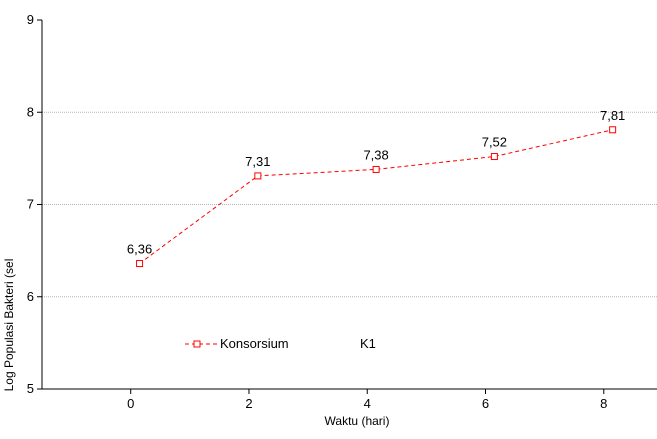 The image size is (657, 439). What do you see at coordinates (9, 325) in the screenshot?
I see `y-axis-label: Log Populasi Bakteri (sel` at bounding box center [9, 325].